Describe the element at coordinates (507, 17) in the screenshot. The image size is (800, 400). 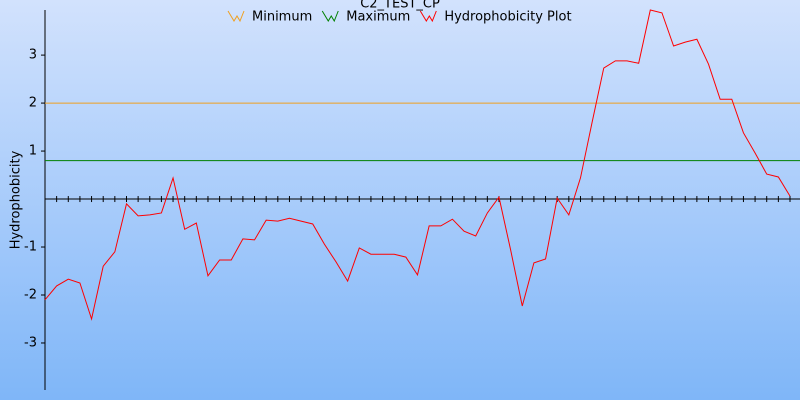
I see `legend-label: Hydrophobicity Plot` at that location.